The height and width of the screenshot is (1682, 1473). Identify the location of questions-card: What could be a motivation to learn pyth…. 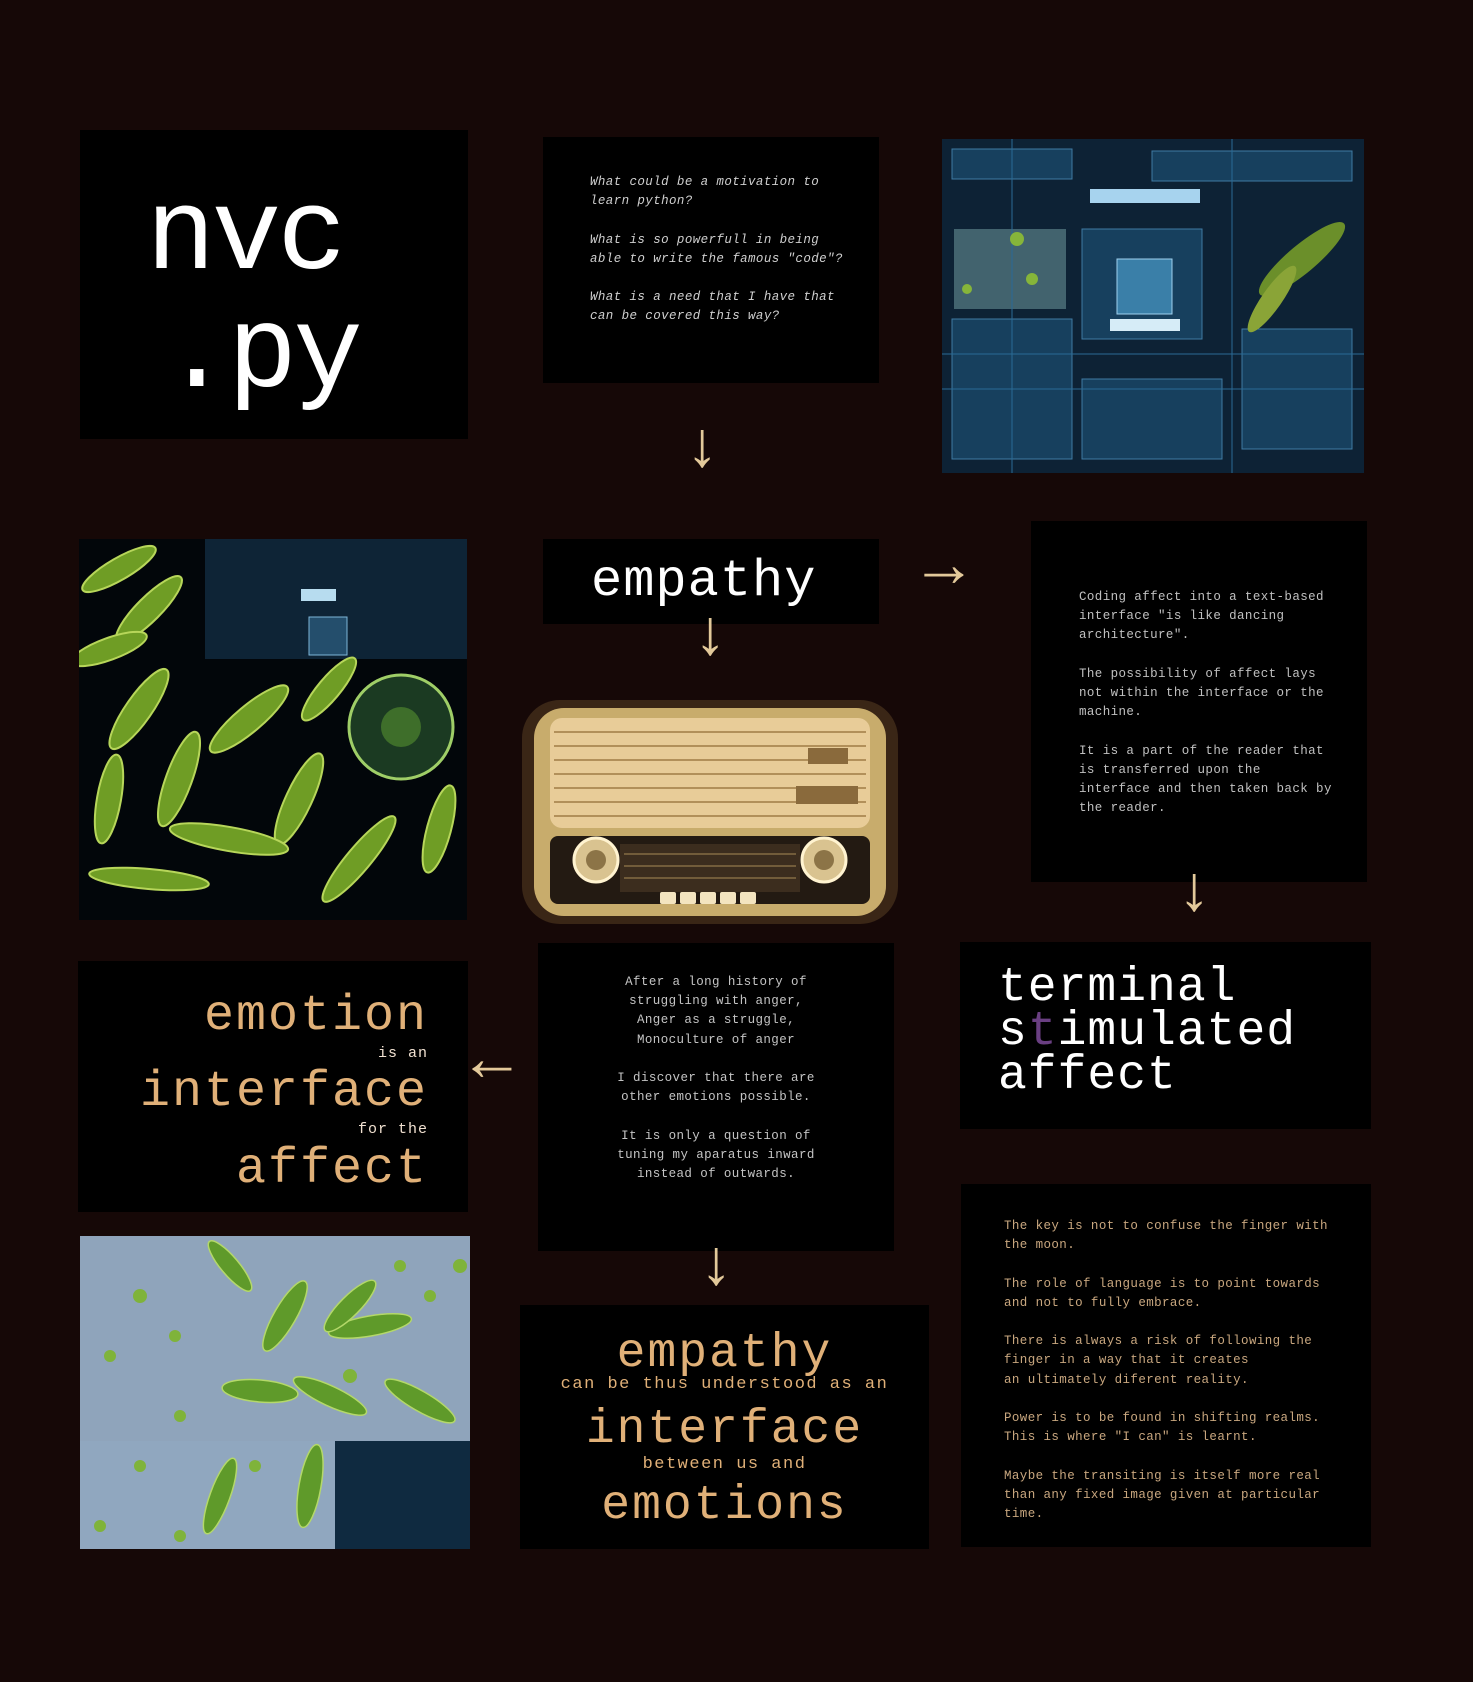
(711, 260).